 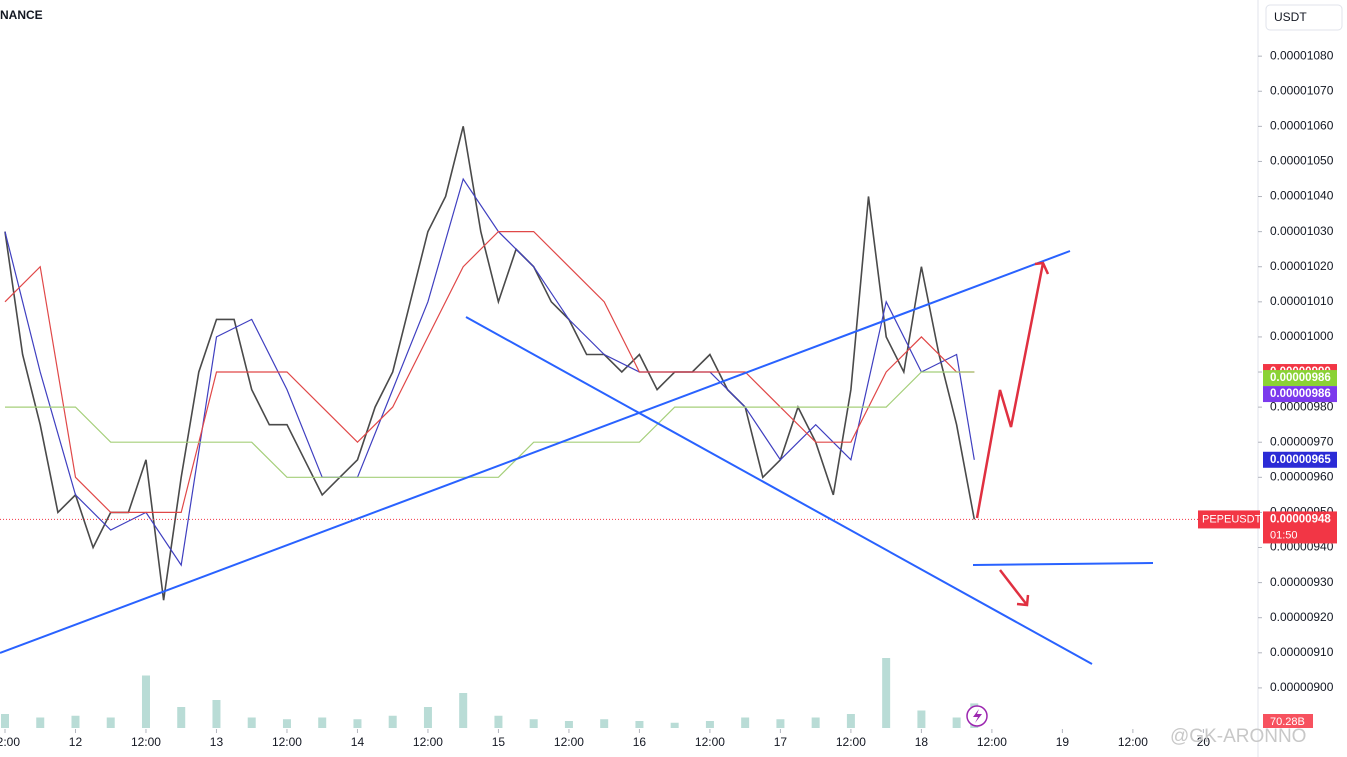 I want to click on alert-bolt, so click(x=977, y=716).